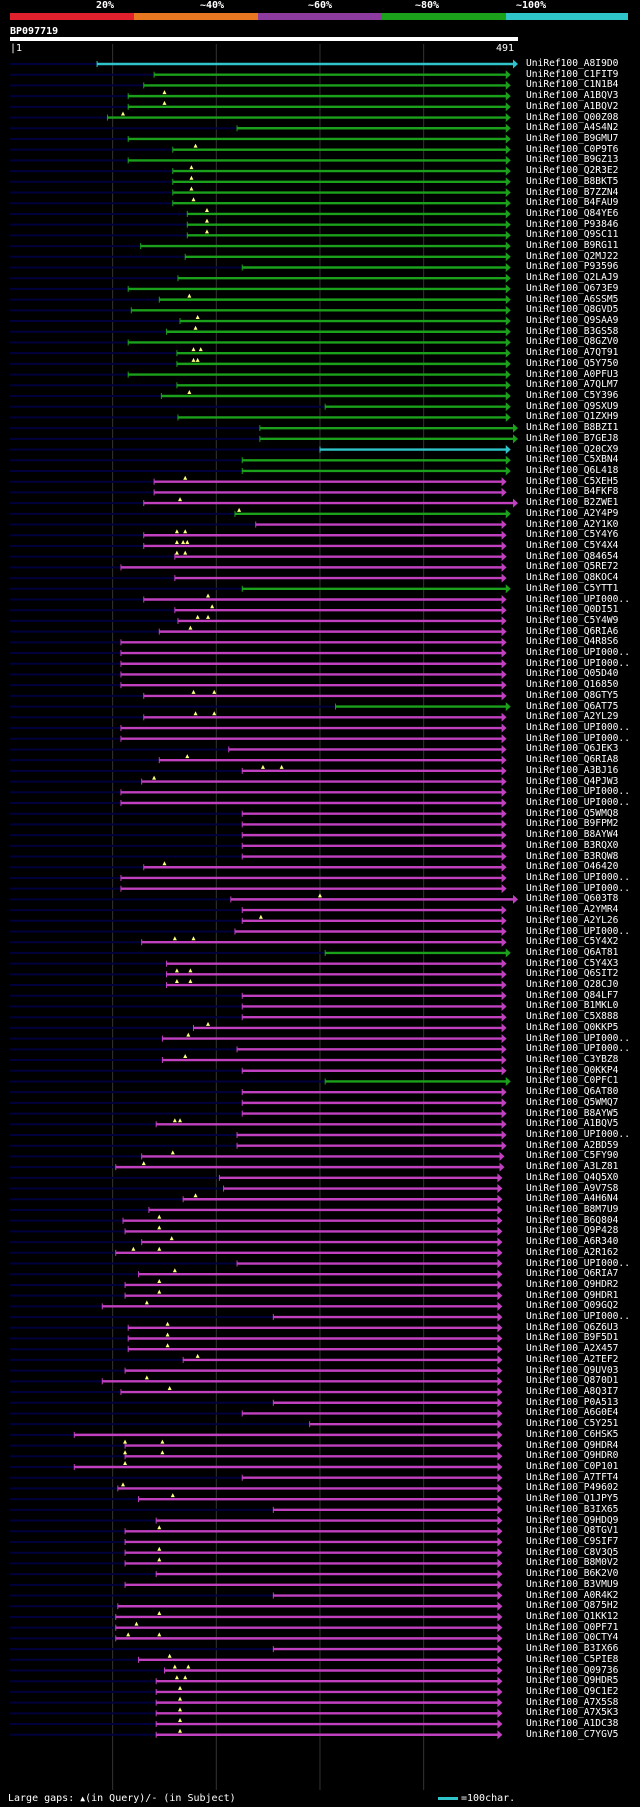 The height and width of the screenshot is (1807, 640). What do you see at coordinates (572, 963) in the screenshot?
I see `hit-label: UniRef100_C5Y4X3` at bounding box center [572, 963].